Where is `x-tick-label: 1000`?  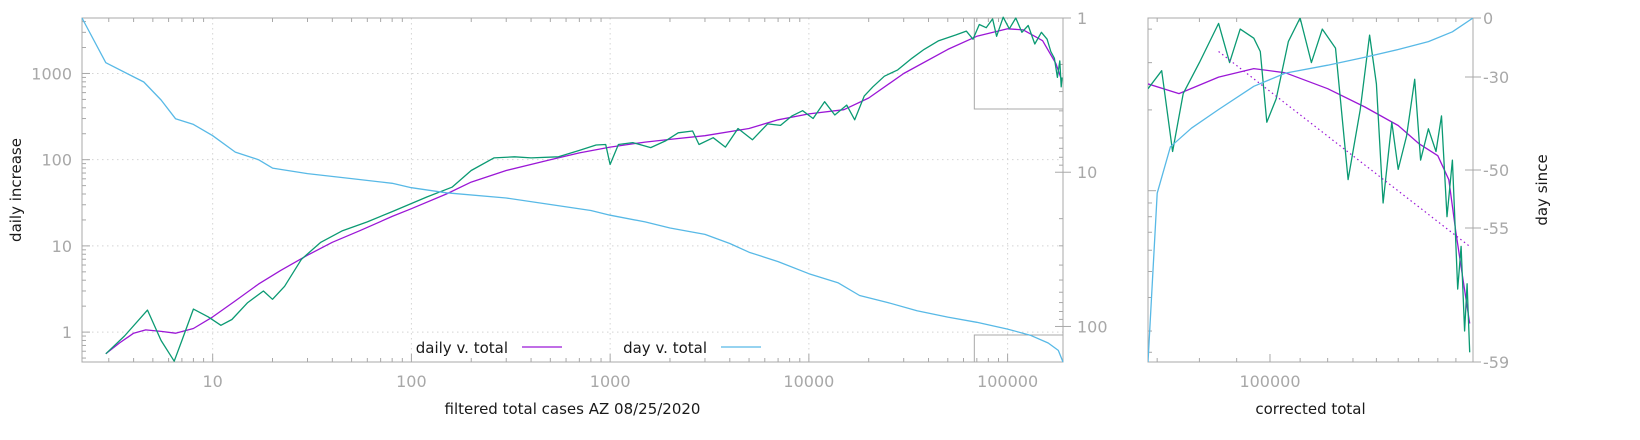
x-tick-label: 1000 is located at coordinates (610, 381).